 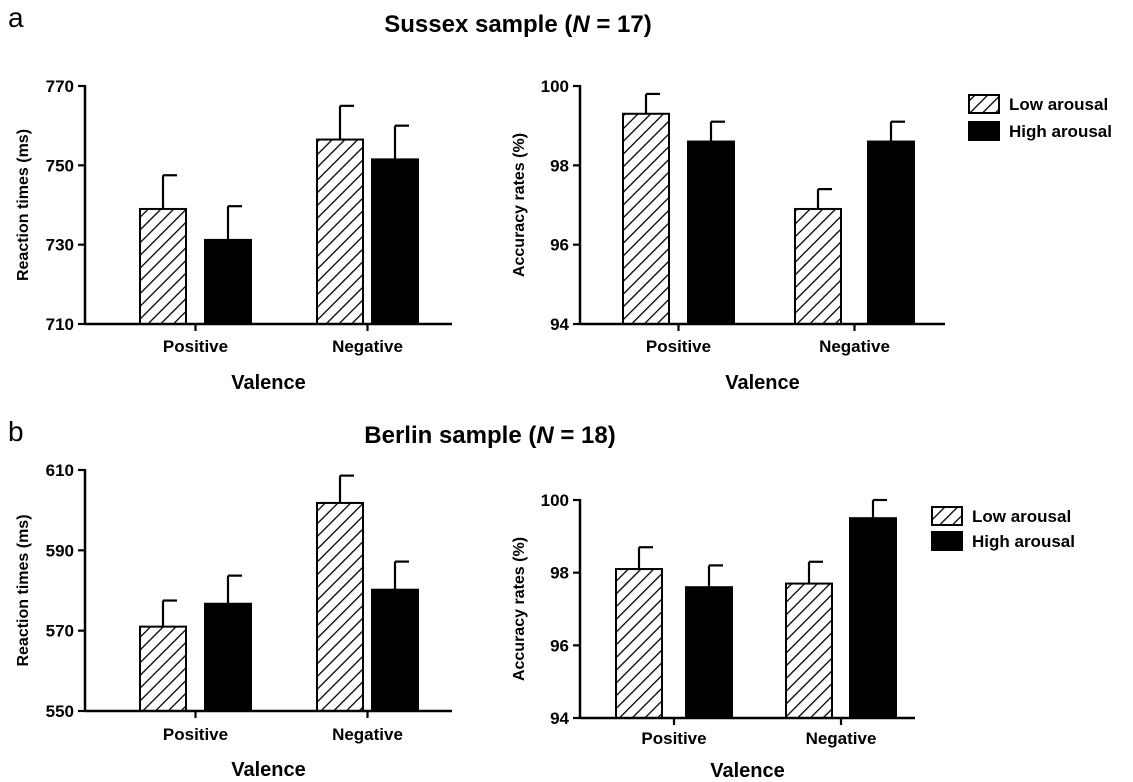 I want to click on y-tick-label: 750, so click(x=60, y=165).